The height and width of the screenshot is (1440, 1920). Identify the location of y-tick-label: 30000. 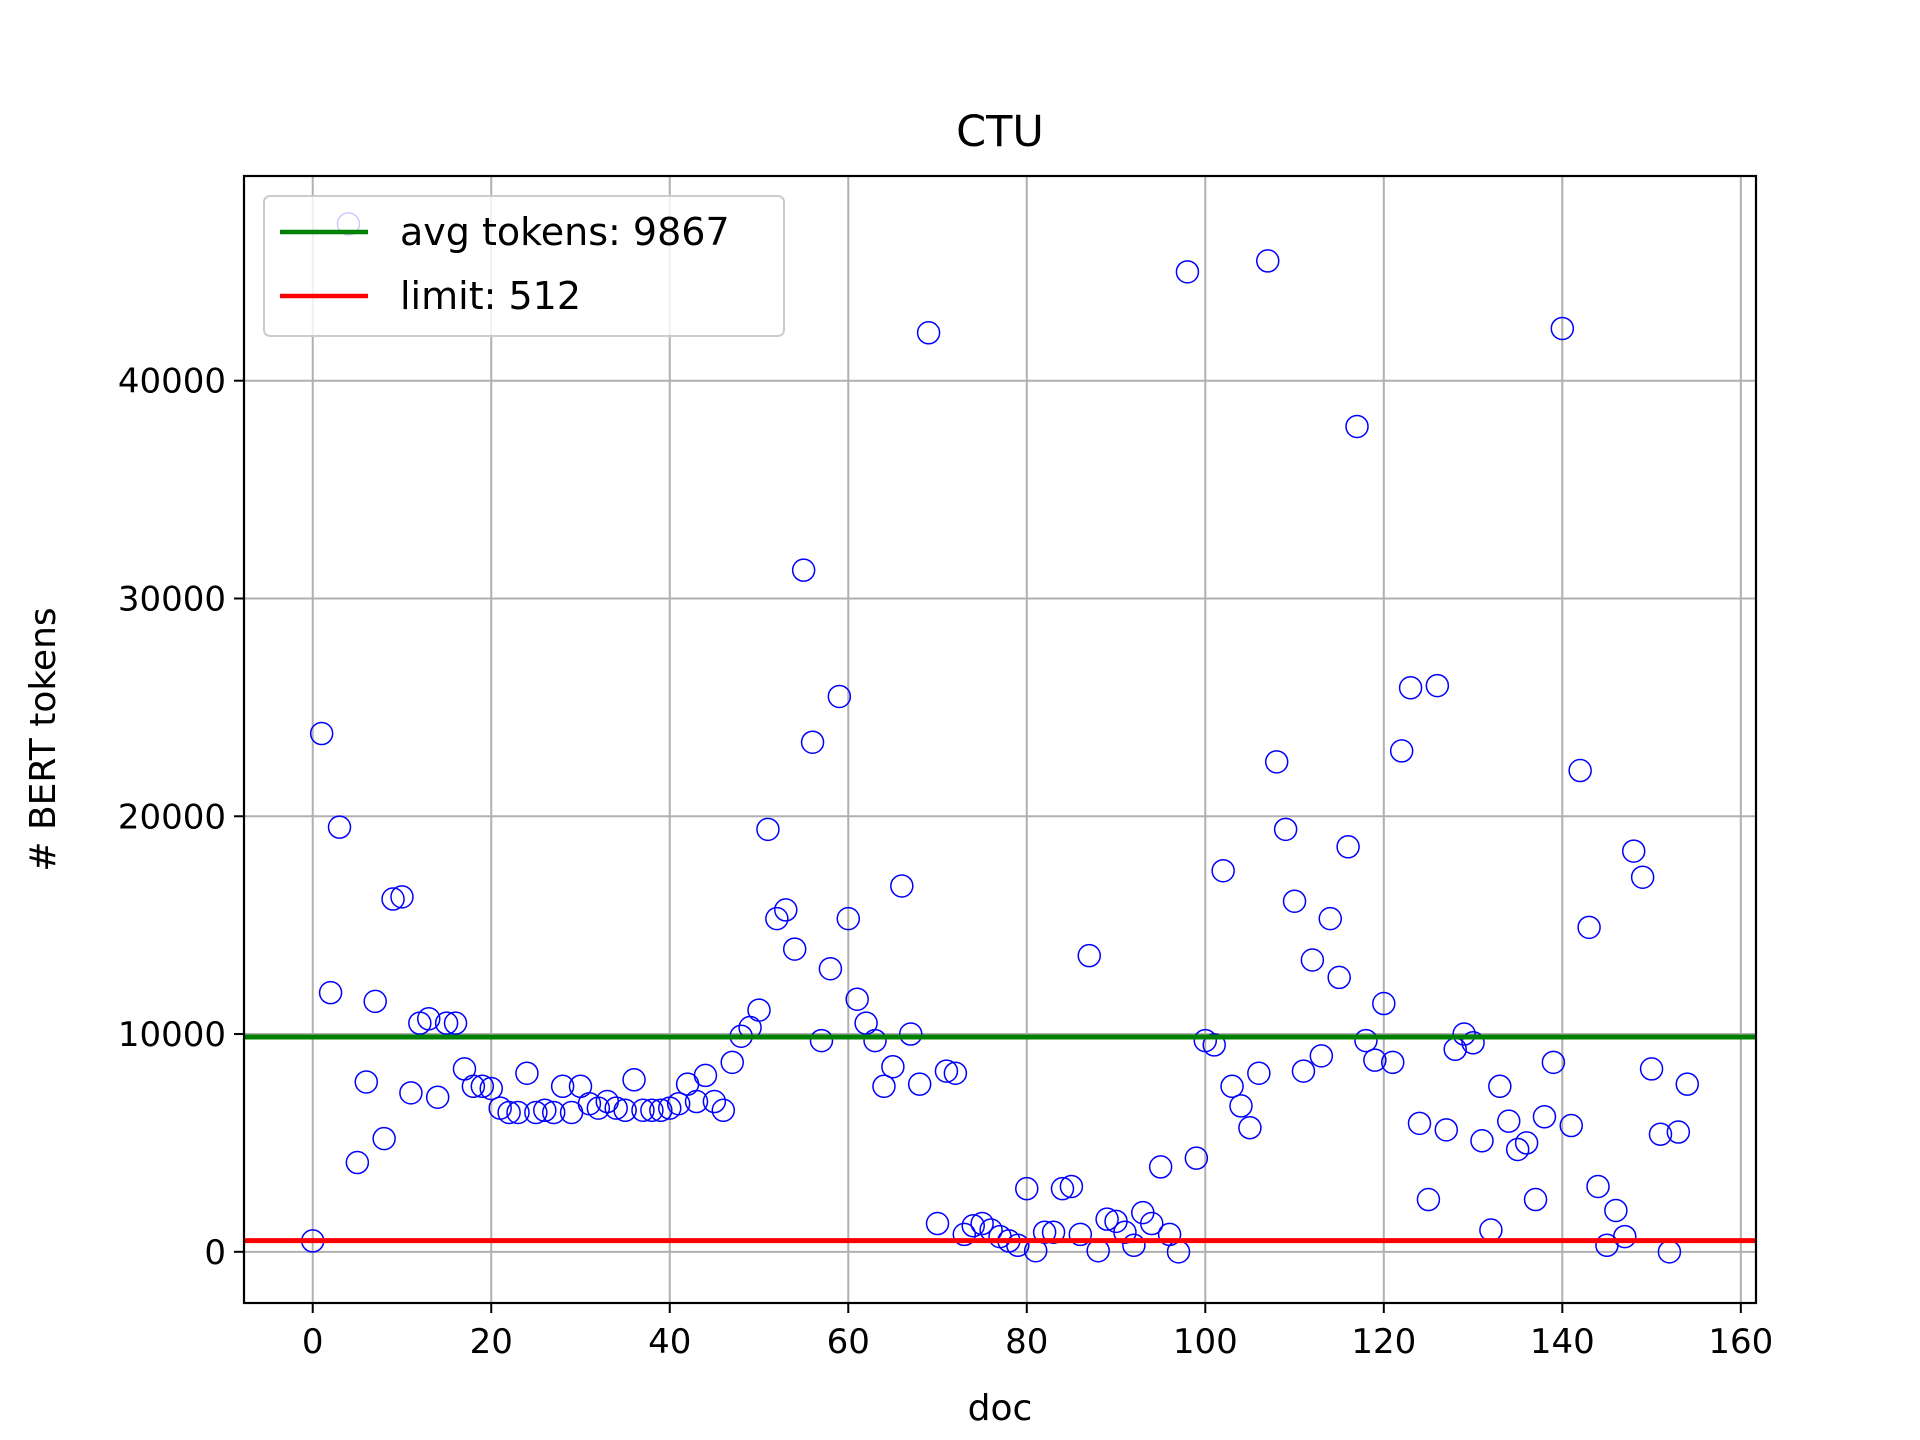
(172, 599).